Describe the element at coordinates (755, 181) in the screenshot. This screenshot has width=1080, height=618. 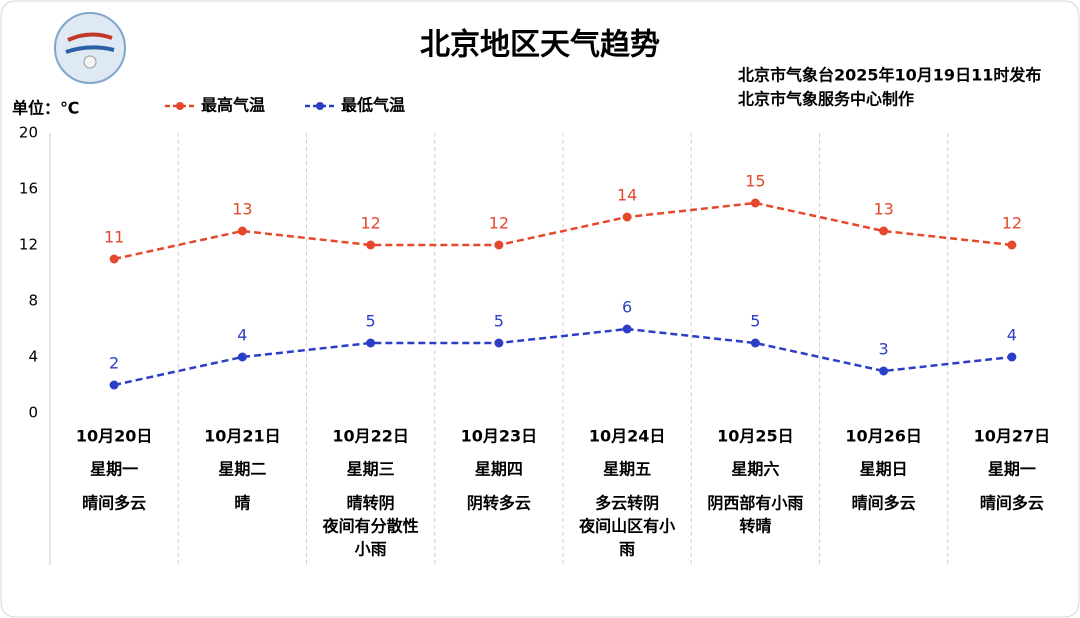
I see `value-label: 15` at that location.